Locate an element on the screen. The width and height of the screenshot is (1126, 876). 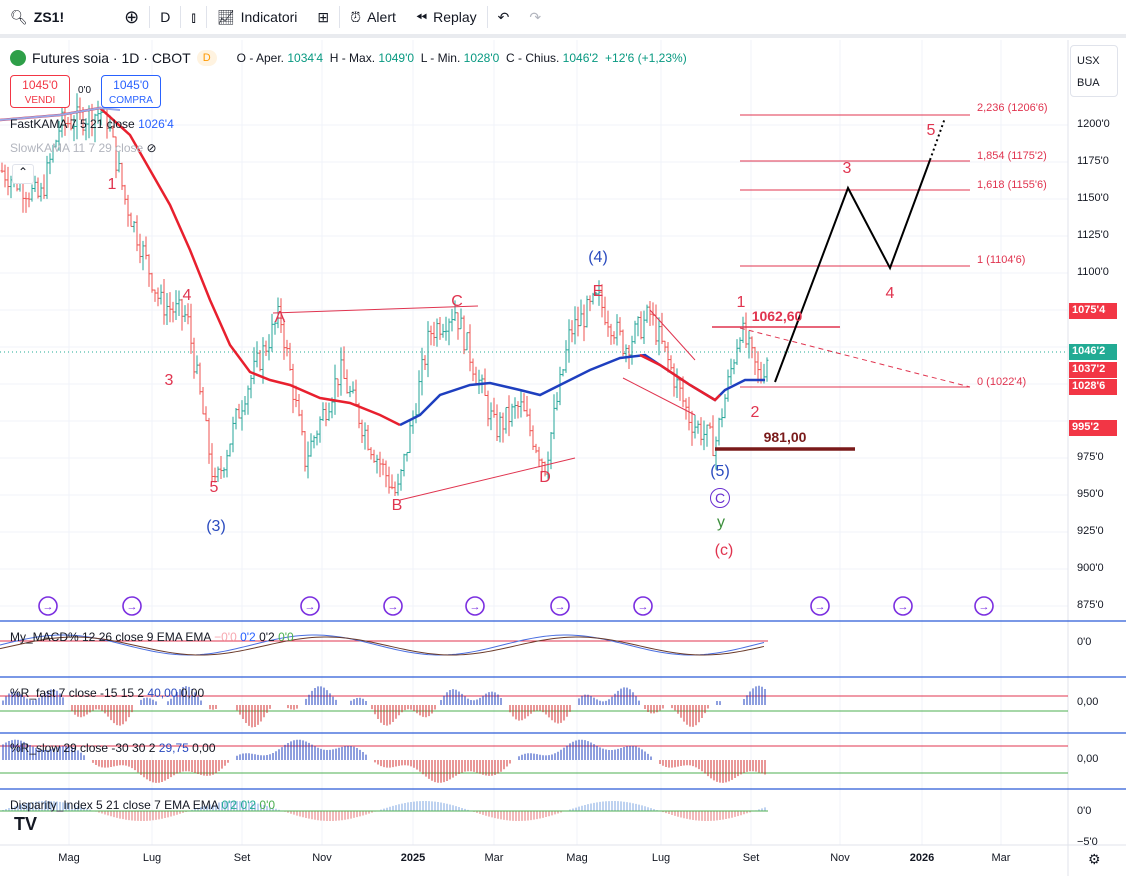
price-badge: 1037'2 is located at coordinates (1093, 370).